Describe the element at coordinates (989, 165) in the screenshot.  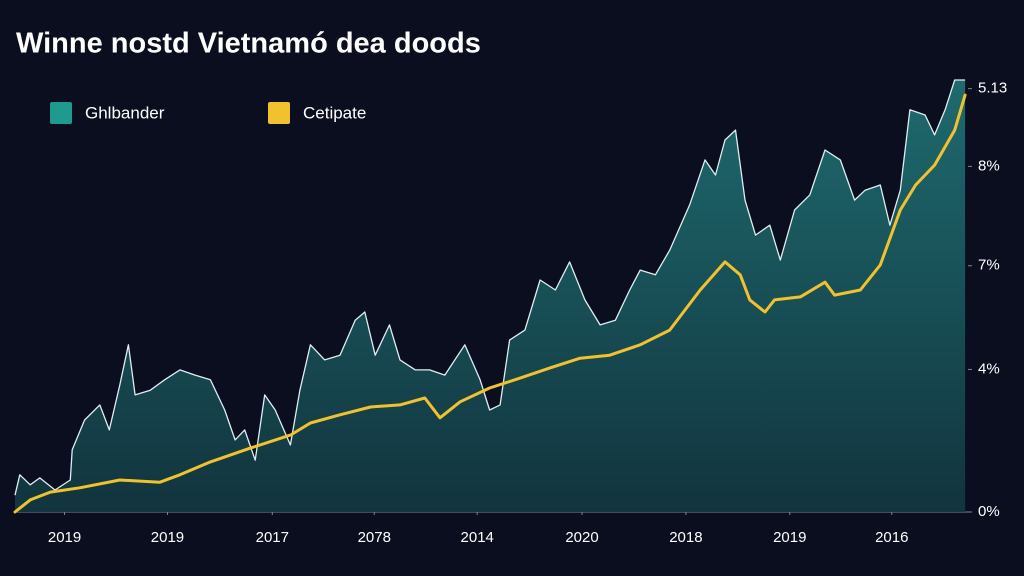
I see `y-tick-label: 8%` at that location.